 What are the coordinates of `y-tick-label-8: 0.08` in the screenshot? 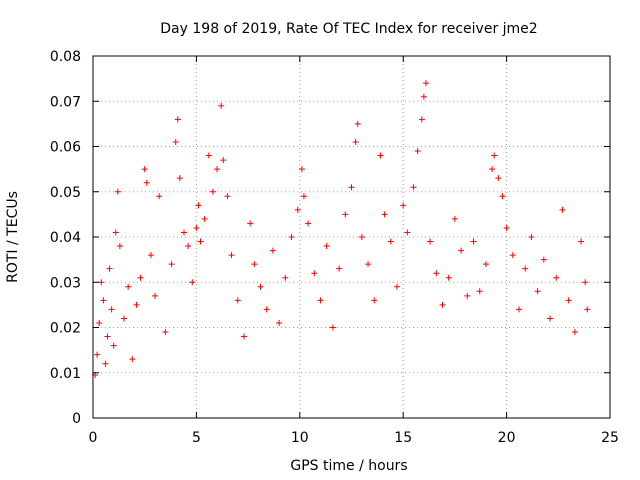 It's located at (65, 57).